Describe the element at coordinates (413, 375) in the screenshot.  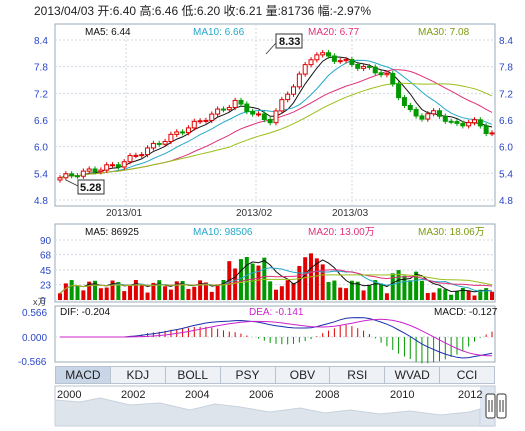
I see `tab-wvad: WVAD` at that location.